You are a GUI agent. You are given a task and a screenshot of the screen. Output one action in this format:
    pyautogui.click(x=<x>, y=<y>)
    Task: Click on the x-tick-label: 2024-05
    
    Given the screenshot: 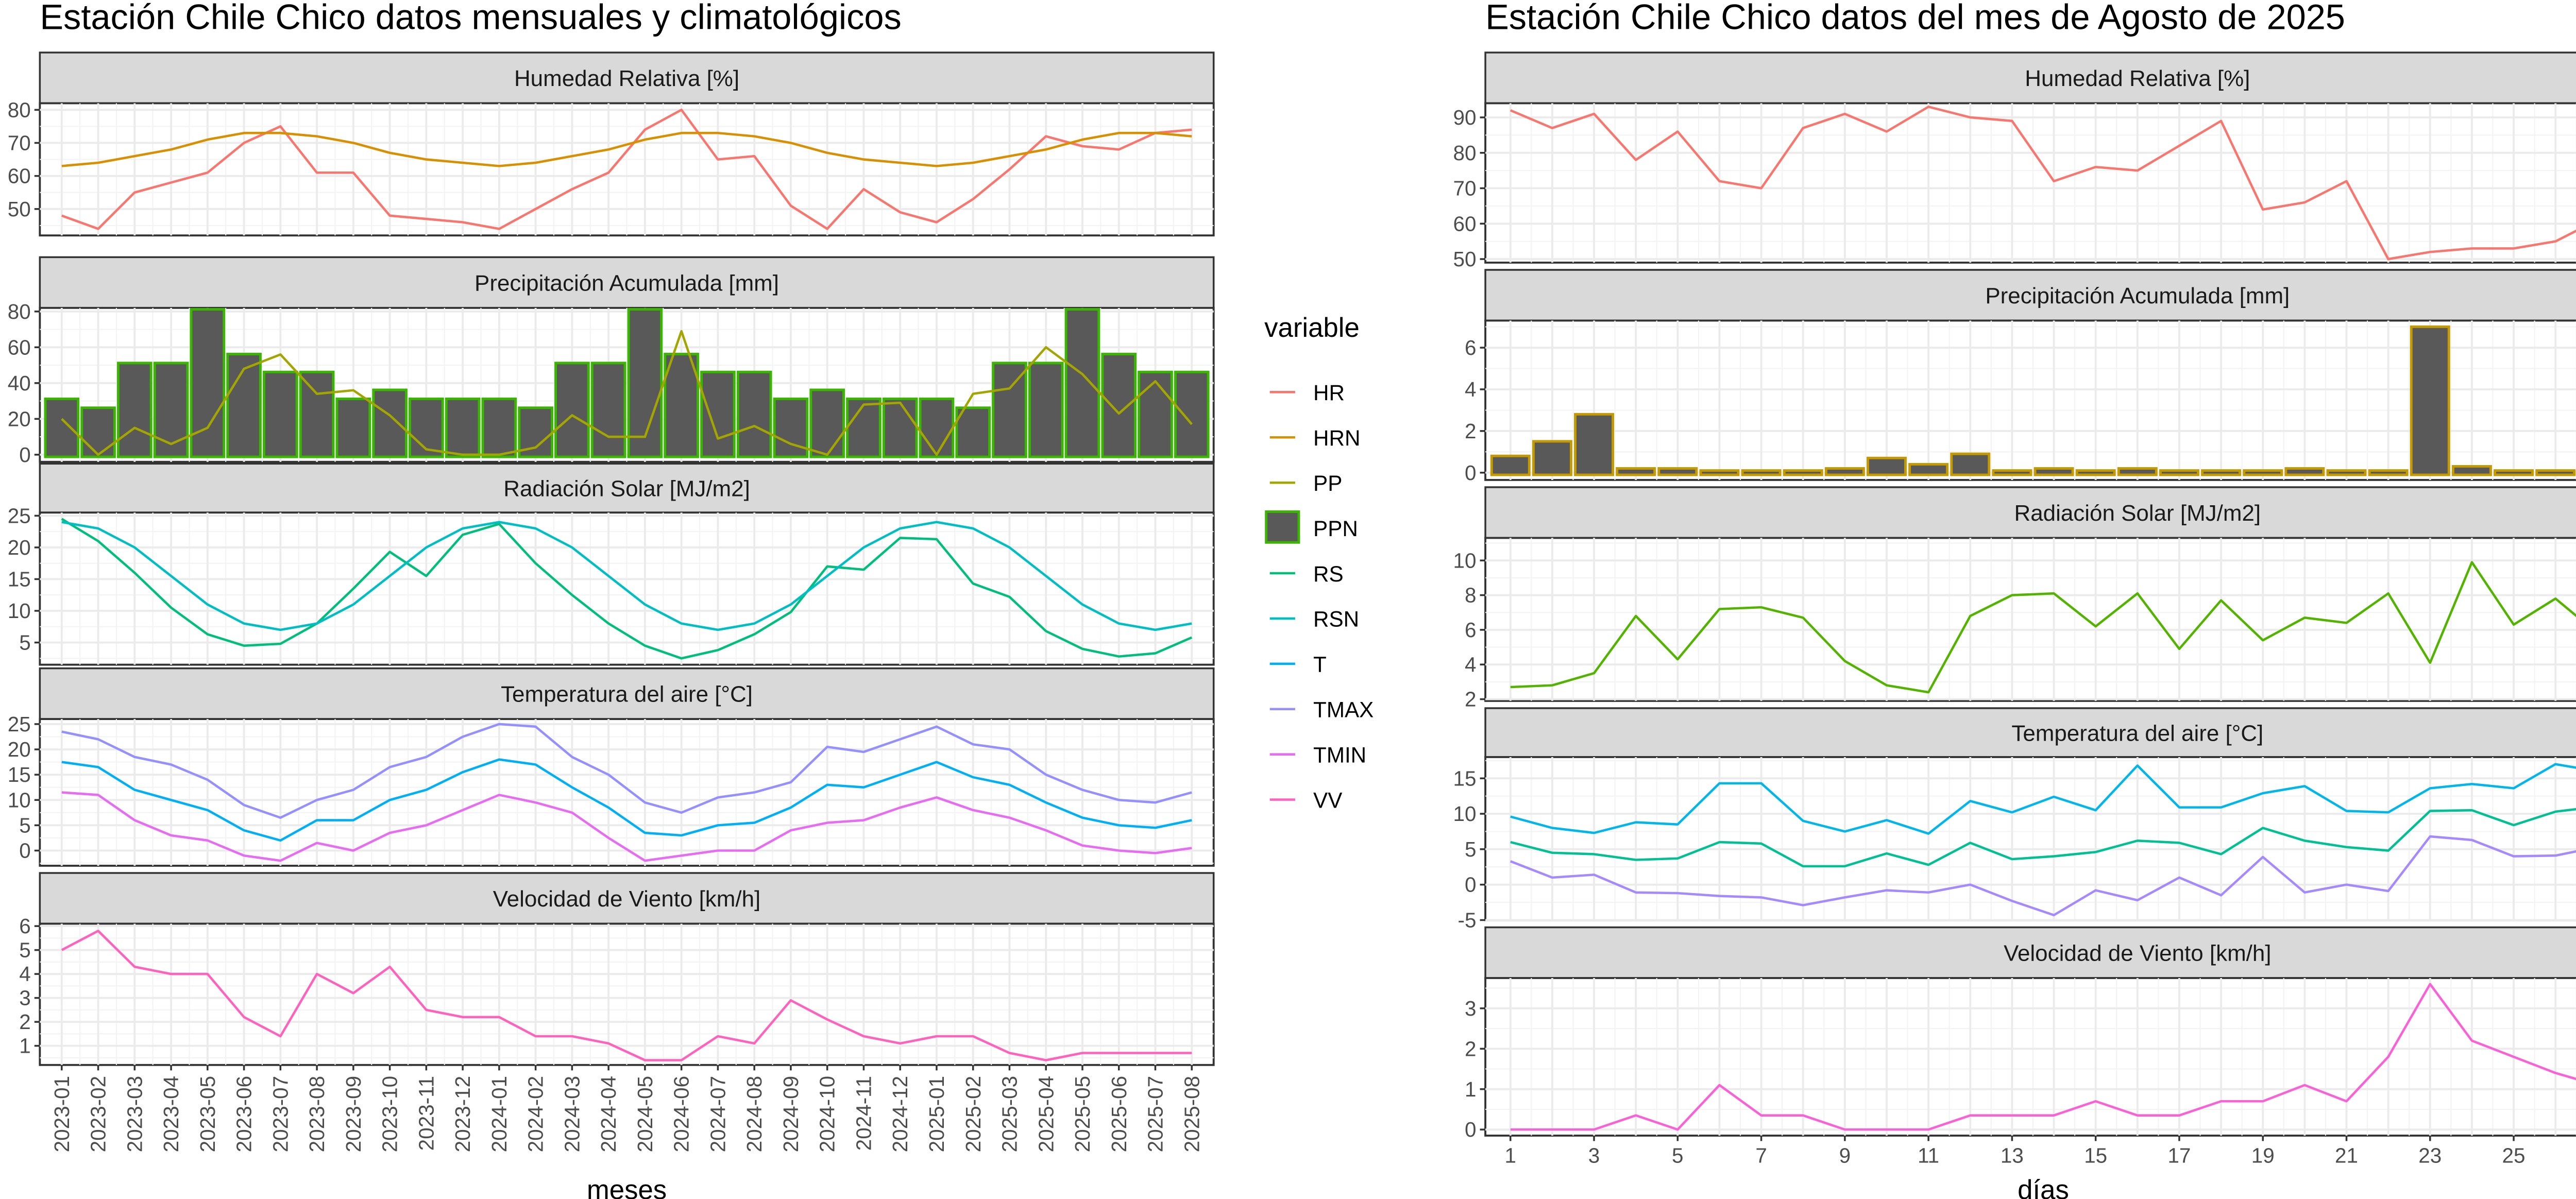 What is the action you would take?
    pyautogui.click(x=645, y=1114)
    